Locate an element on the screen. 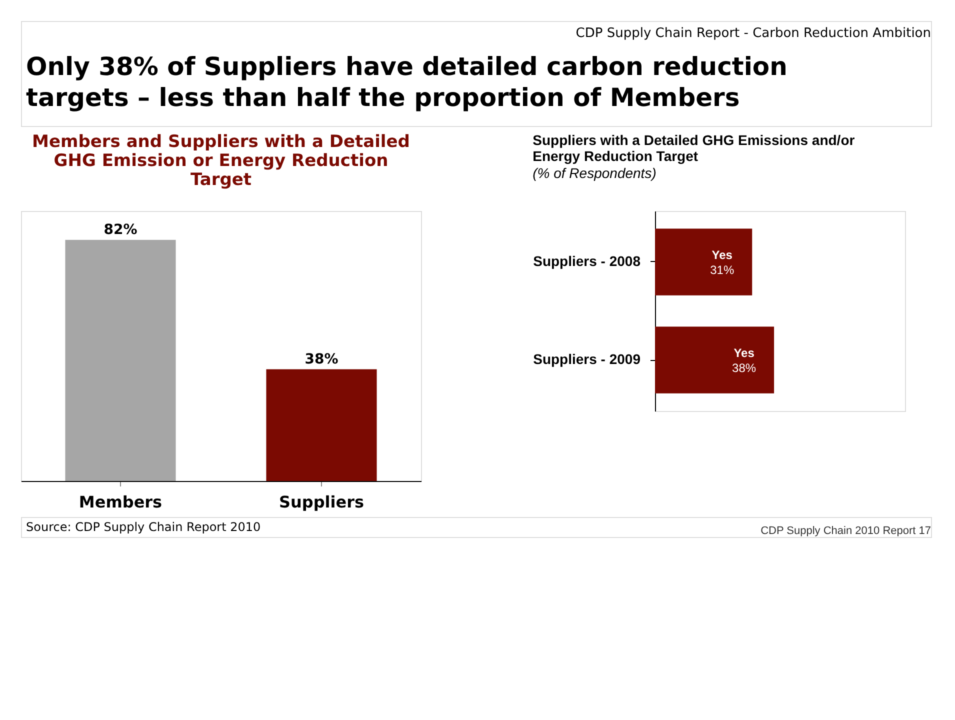  text: CDP Supply Chain 2010 Report 17 is located at coordinates (845, 531).